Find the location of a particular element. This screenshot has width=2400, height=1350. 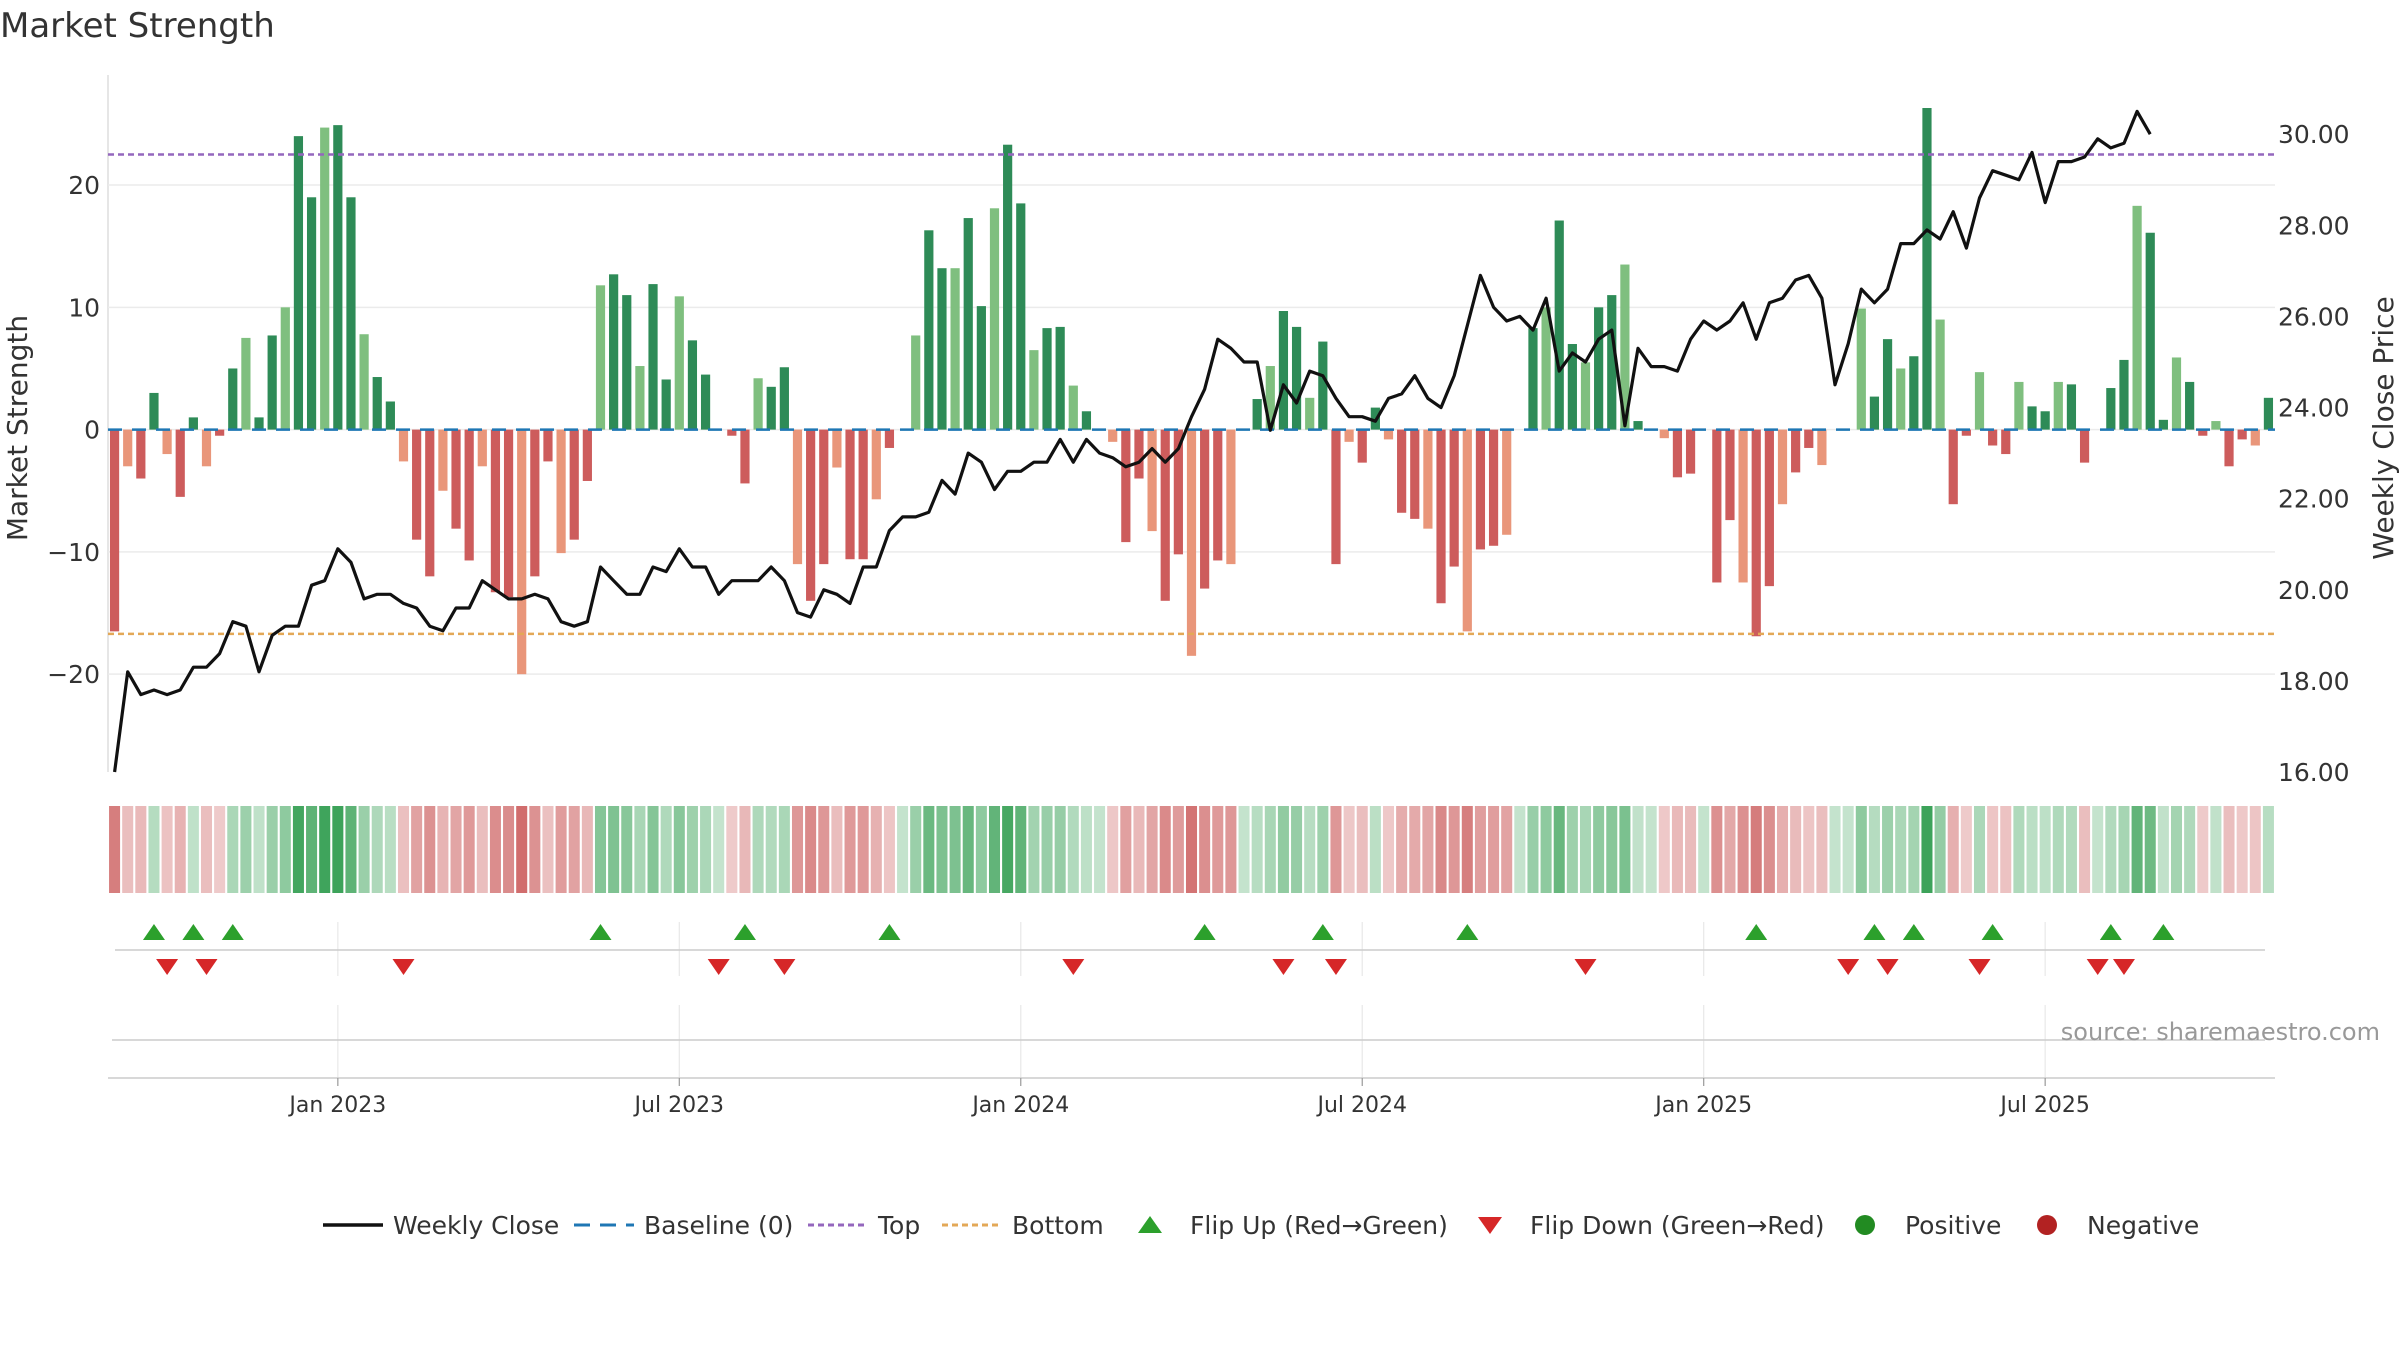

x-tick-label: Jul 2024 is located at coordinates (1361, 1105).